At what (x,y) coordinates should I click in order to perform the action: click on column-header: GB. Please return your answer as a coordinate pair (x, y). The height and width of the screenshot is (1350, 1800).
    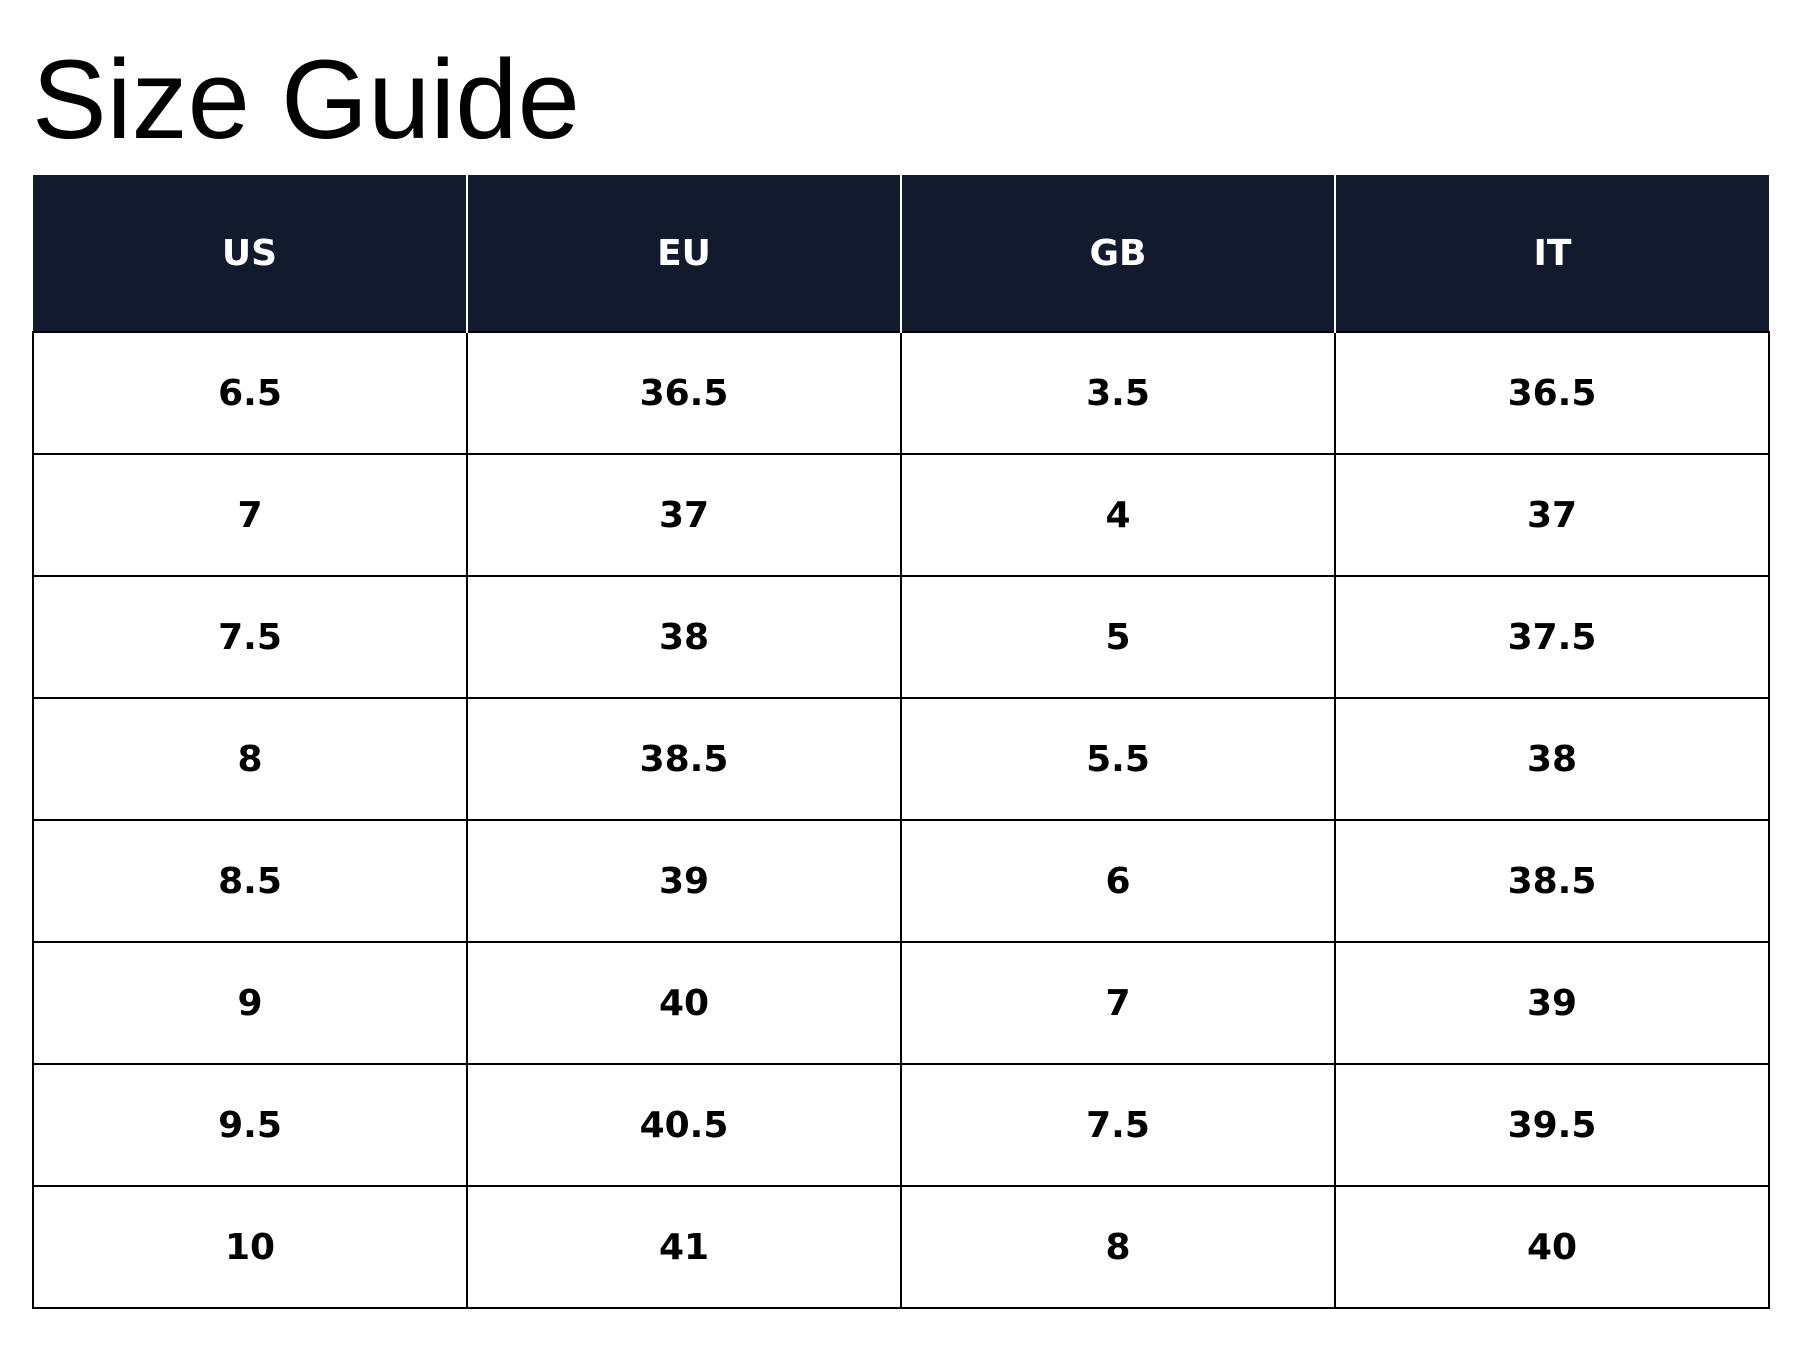
    Looking at the image, I should click on (1118, 253).